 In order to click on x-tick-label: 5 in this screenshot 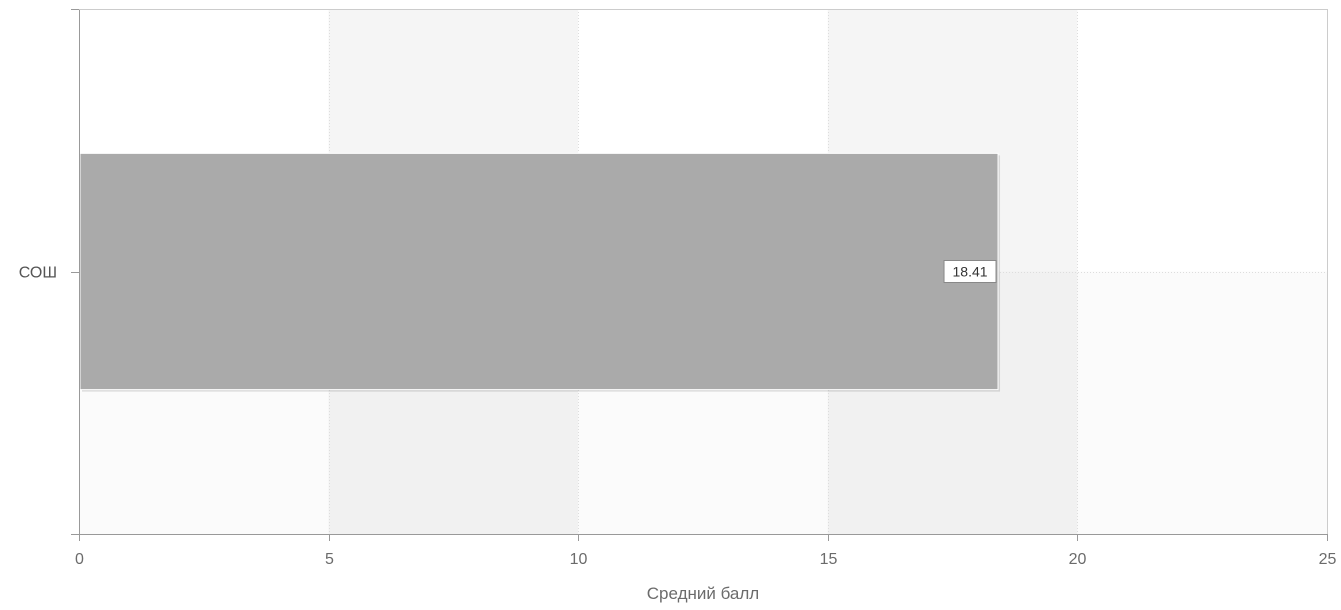, I will do `click(329, 559)`.